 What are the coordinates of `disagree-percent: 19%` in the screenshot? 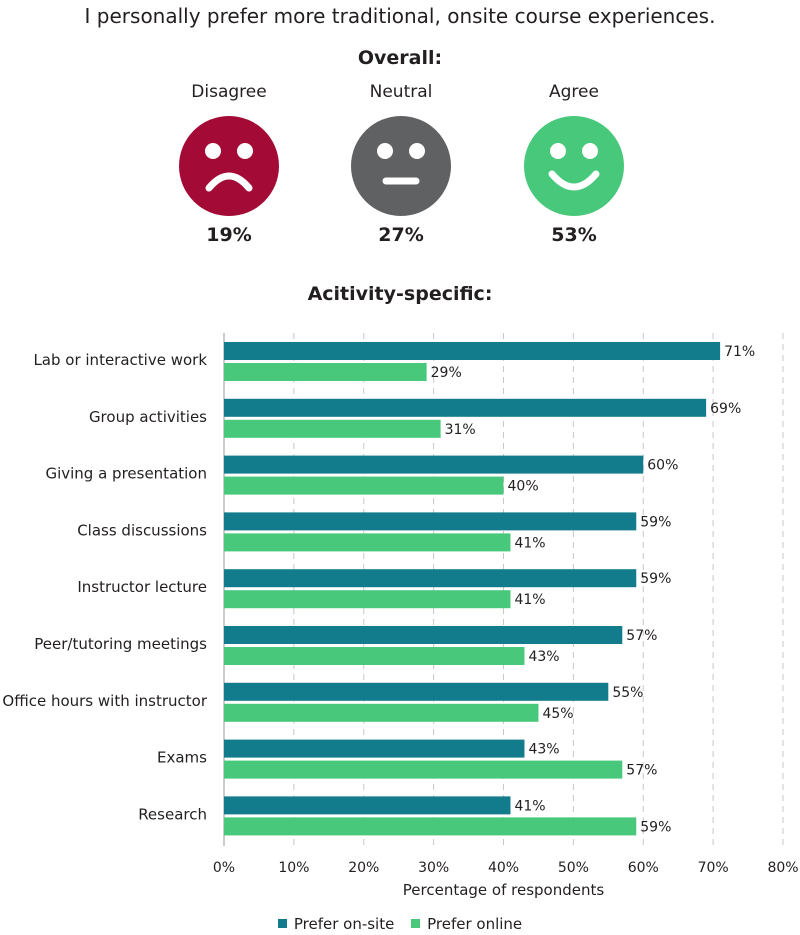 It's located at (229, 235).